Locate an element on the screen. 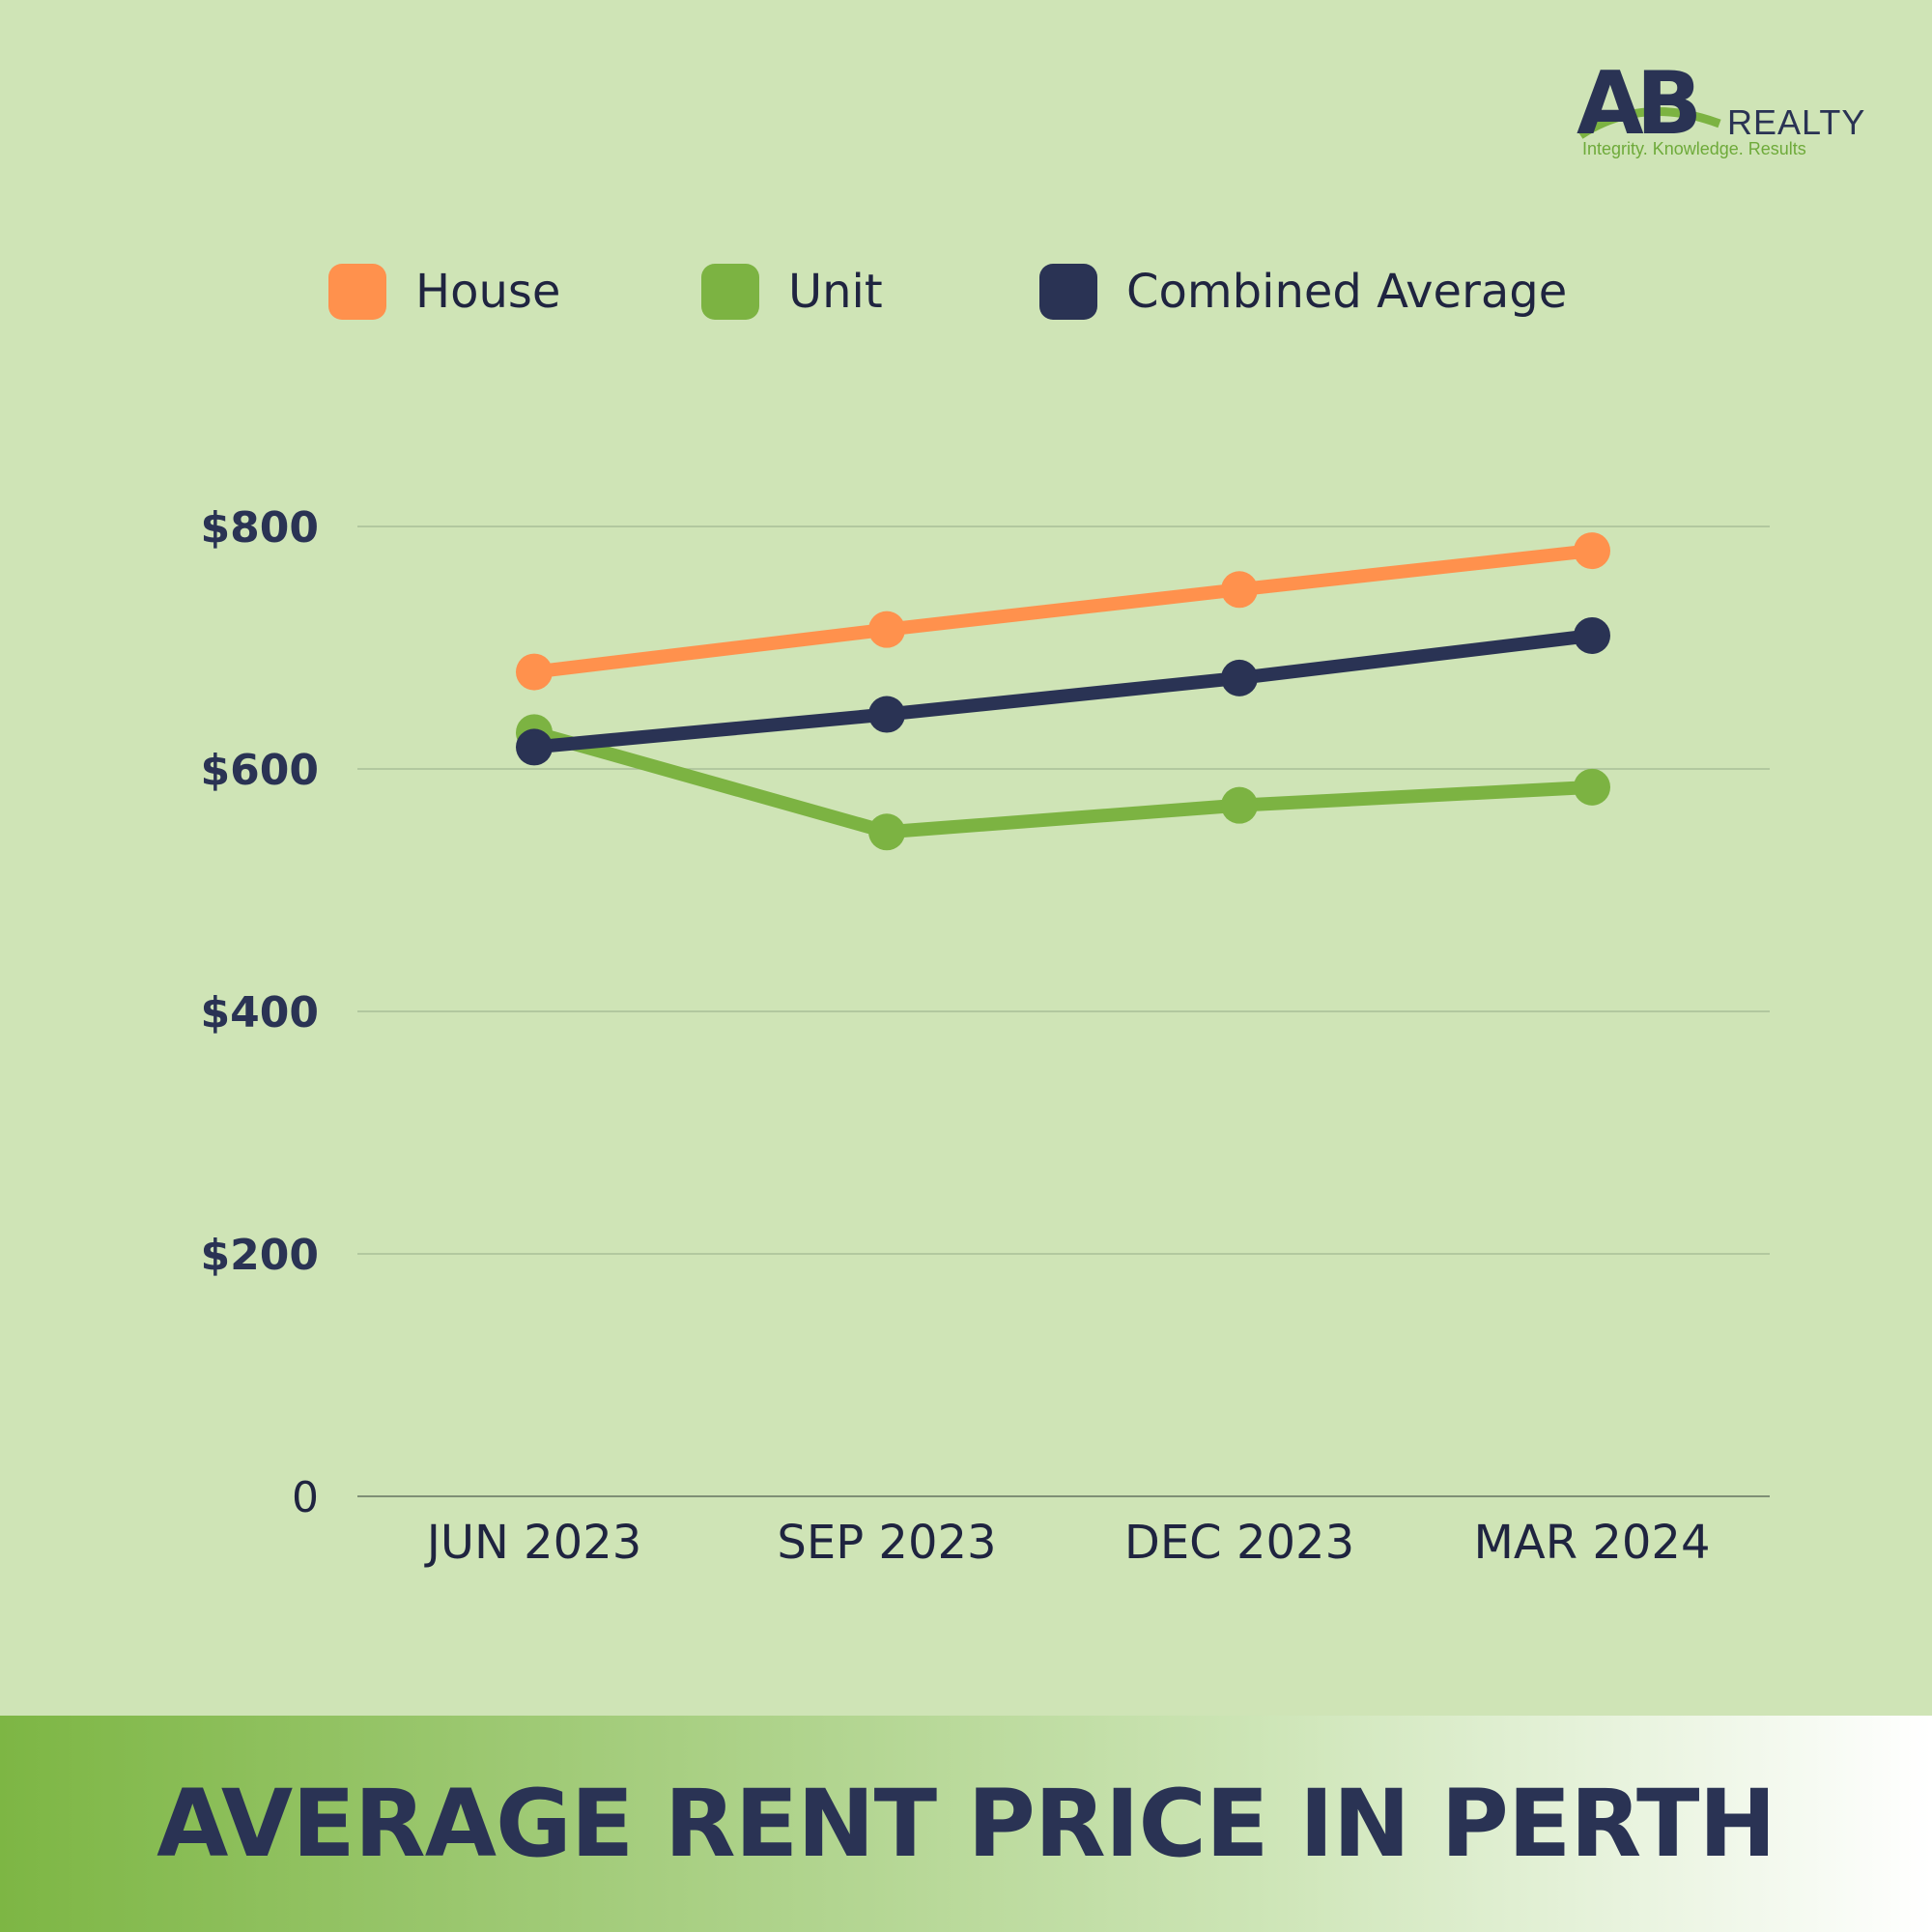  legend-swatch-combined-average is located at coordinates (1068, 292).